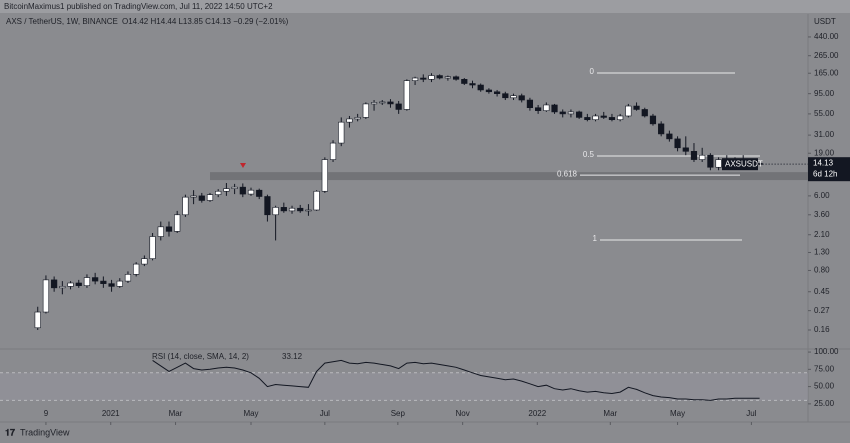 Image resolution: width=850 pixels, height=443 pixels. Describe the element at coordinates (10, 432) in the screenshot. I see `brand-logo: 𝟏𝟕` at that location.